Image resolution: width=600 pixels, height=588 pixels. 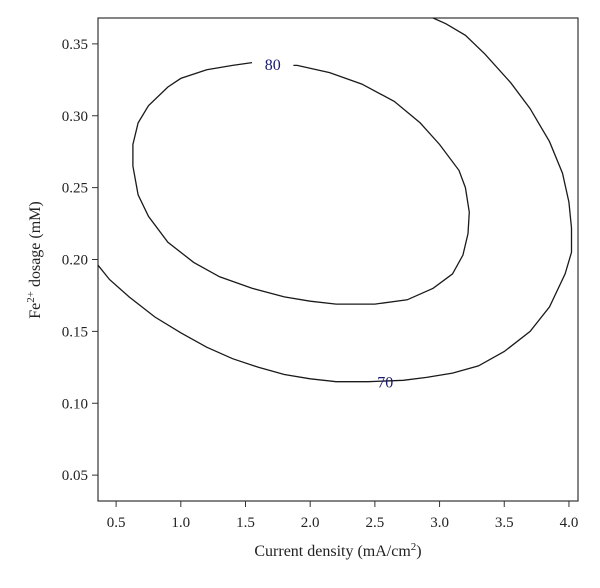 What do you see at coordinates (75, 261) in the screenshot?
I see `y-tick-label: 0.20` at bounding box center [75, 261].